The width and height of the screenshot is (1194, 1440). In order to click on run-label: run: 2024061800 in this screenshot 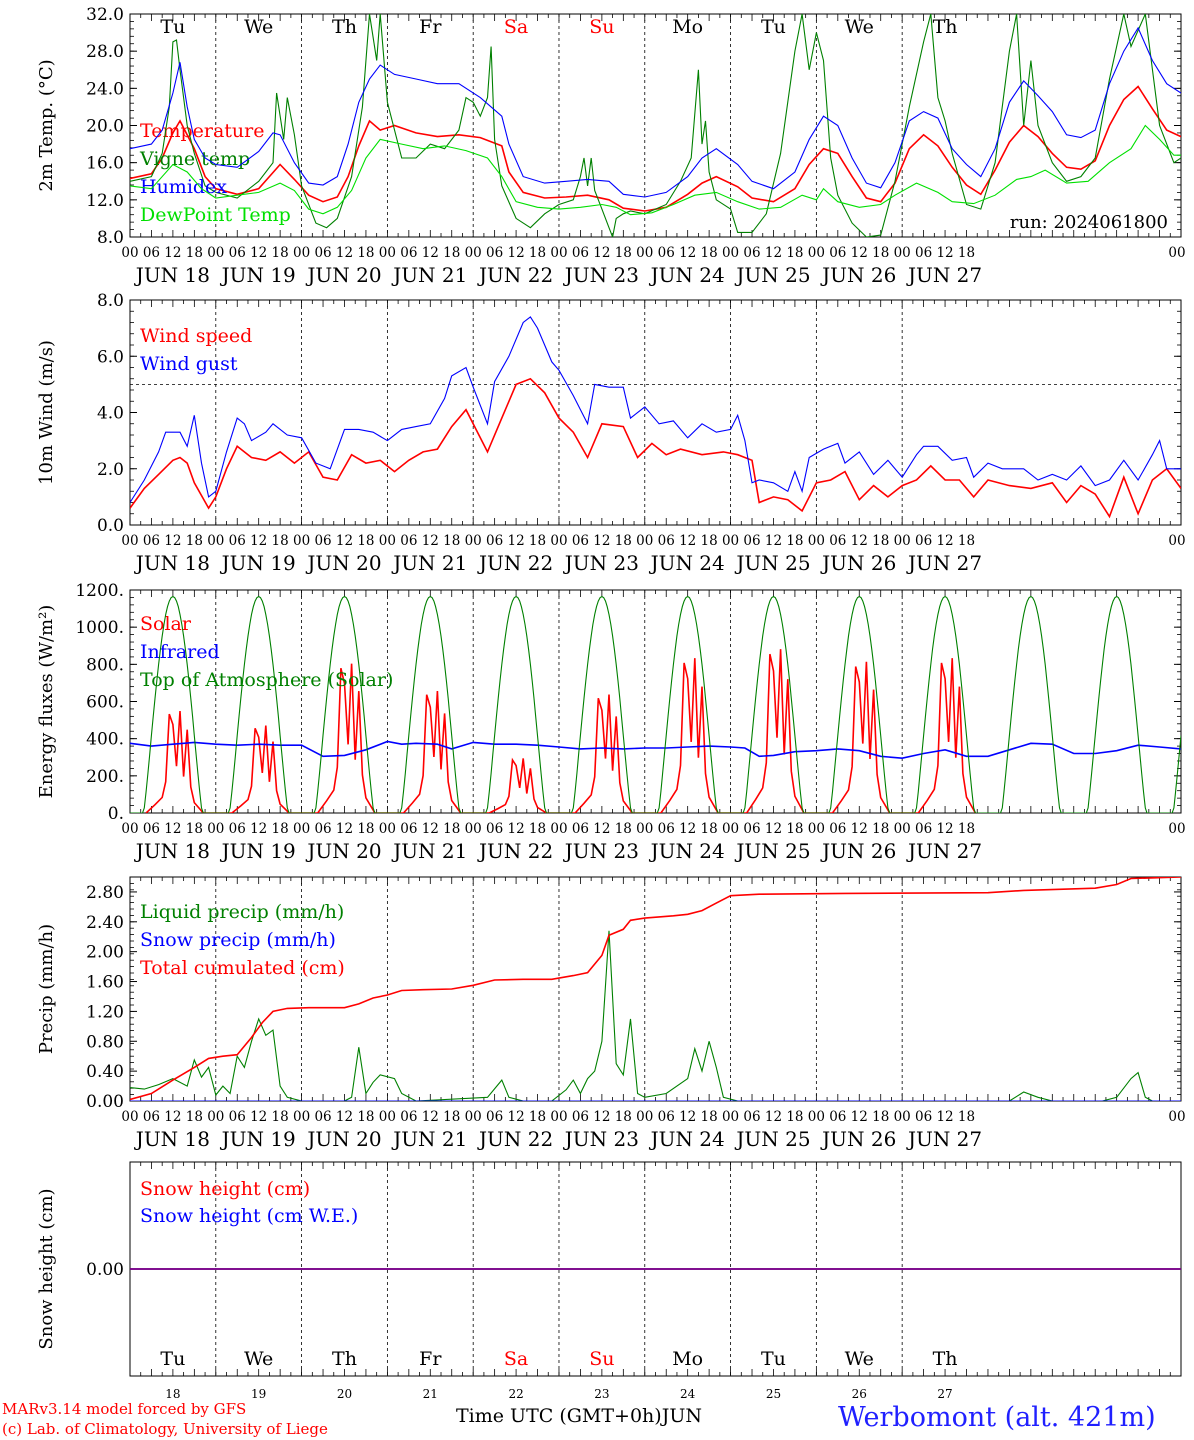, I will do `click(1089, 222)`.